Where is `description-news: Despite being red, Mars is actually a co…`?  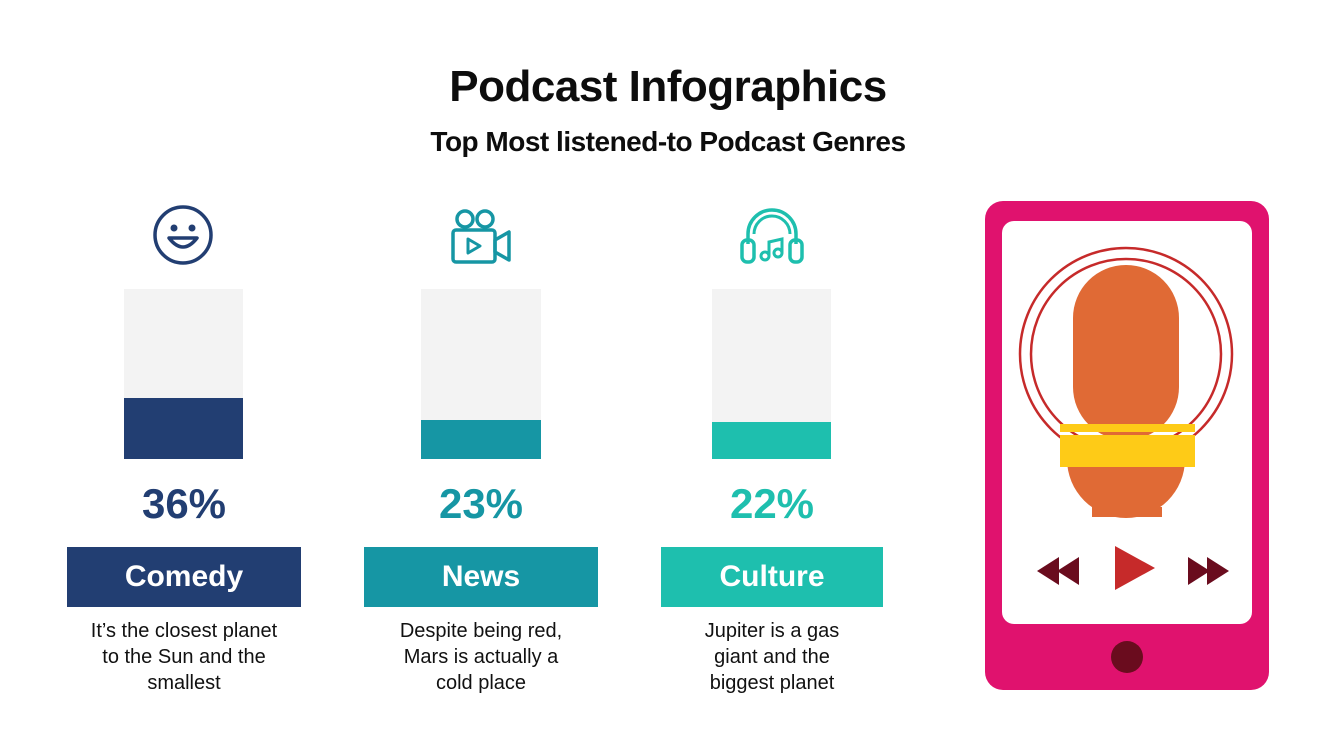 description-news: Despite being red, Mars is actually a co… is located at coordinates (481, 657).